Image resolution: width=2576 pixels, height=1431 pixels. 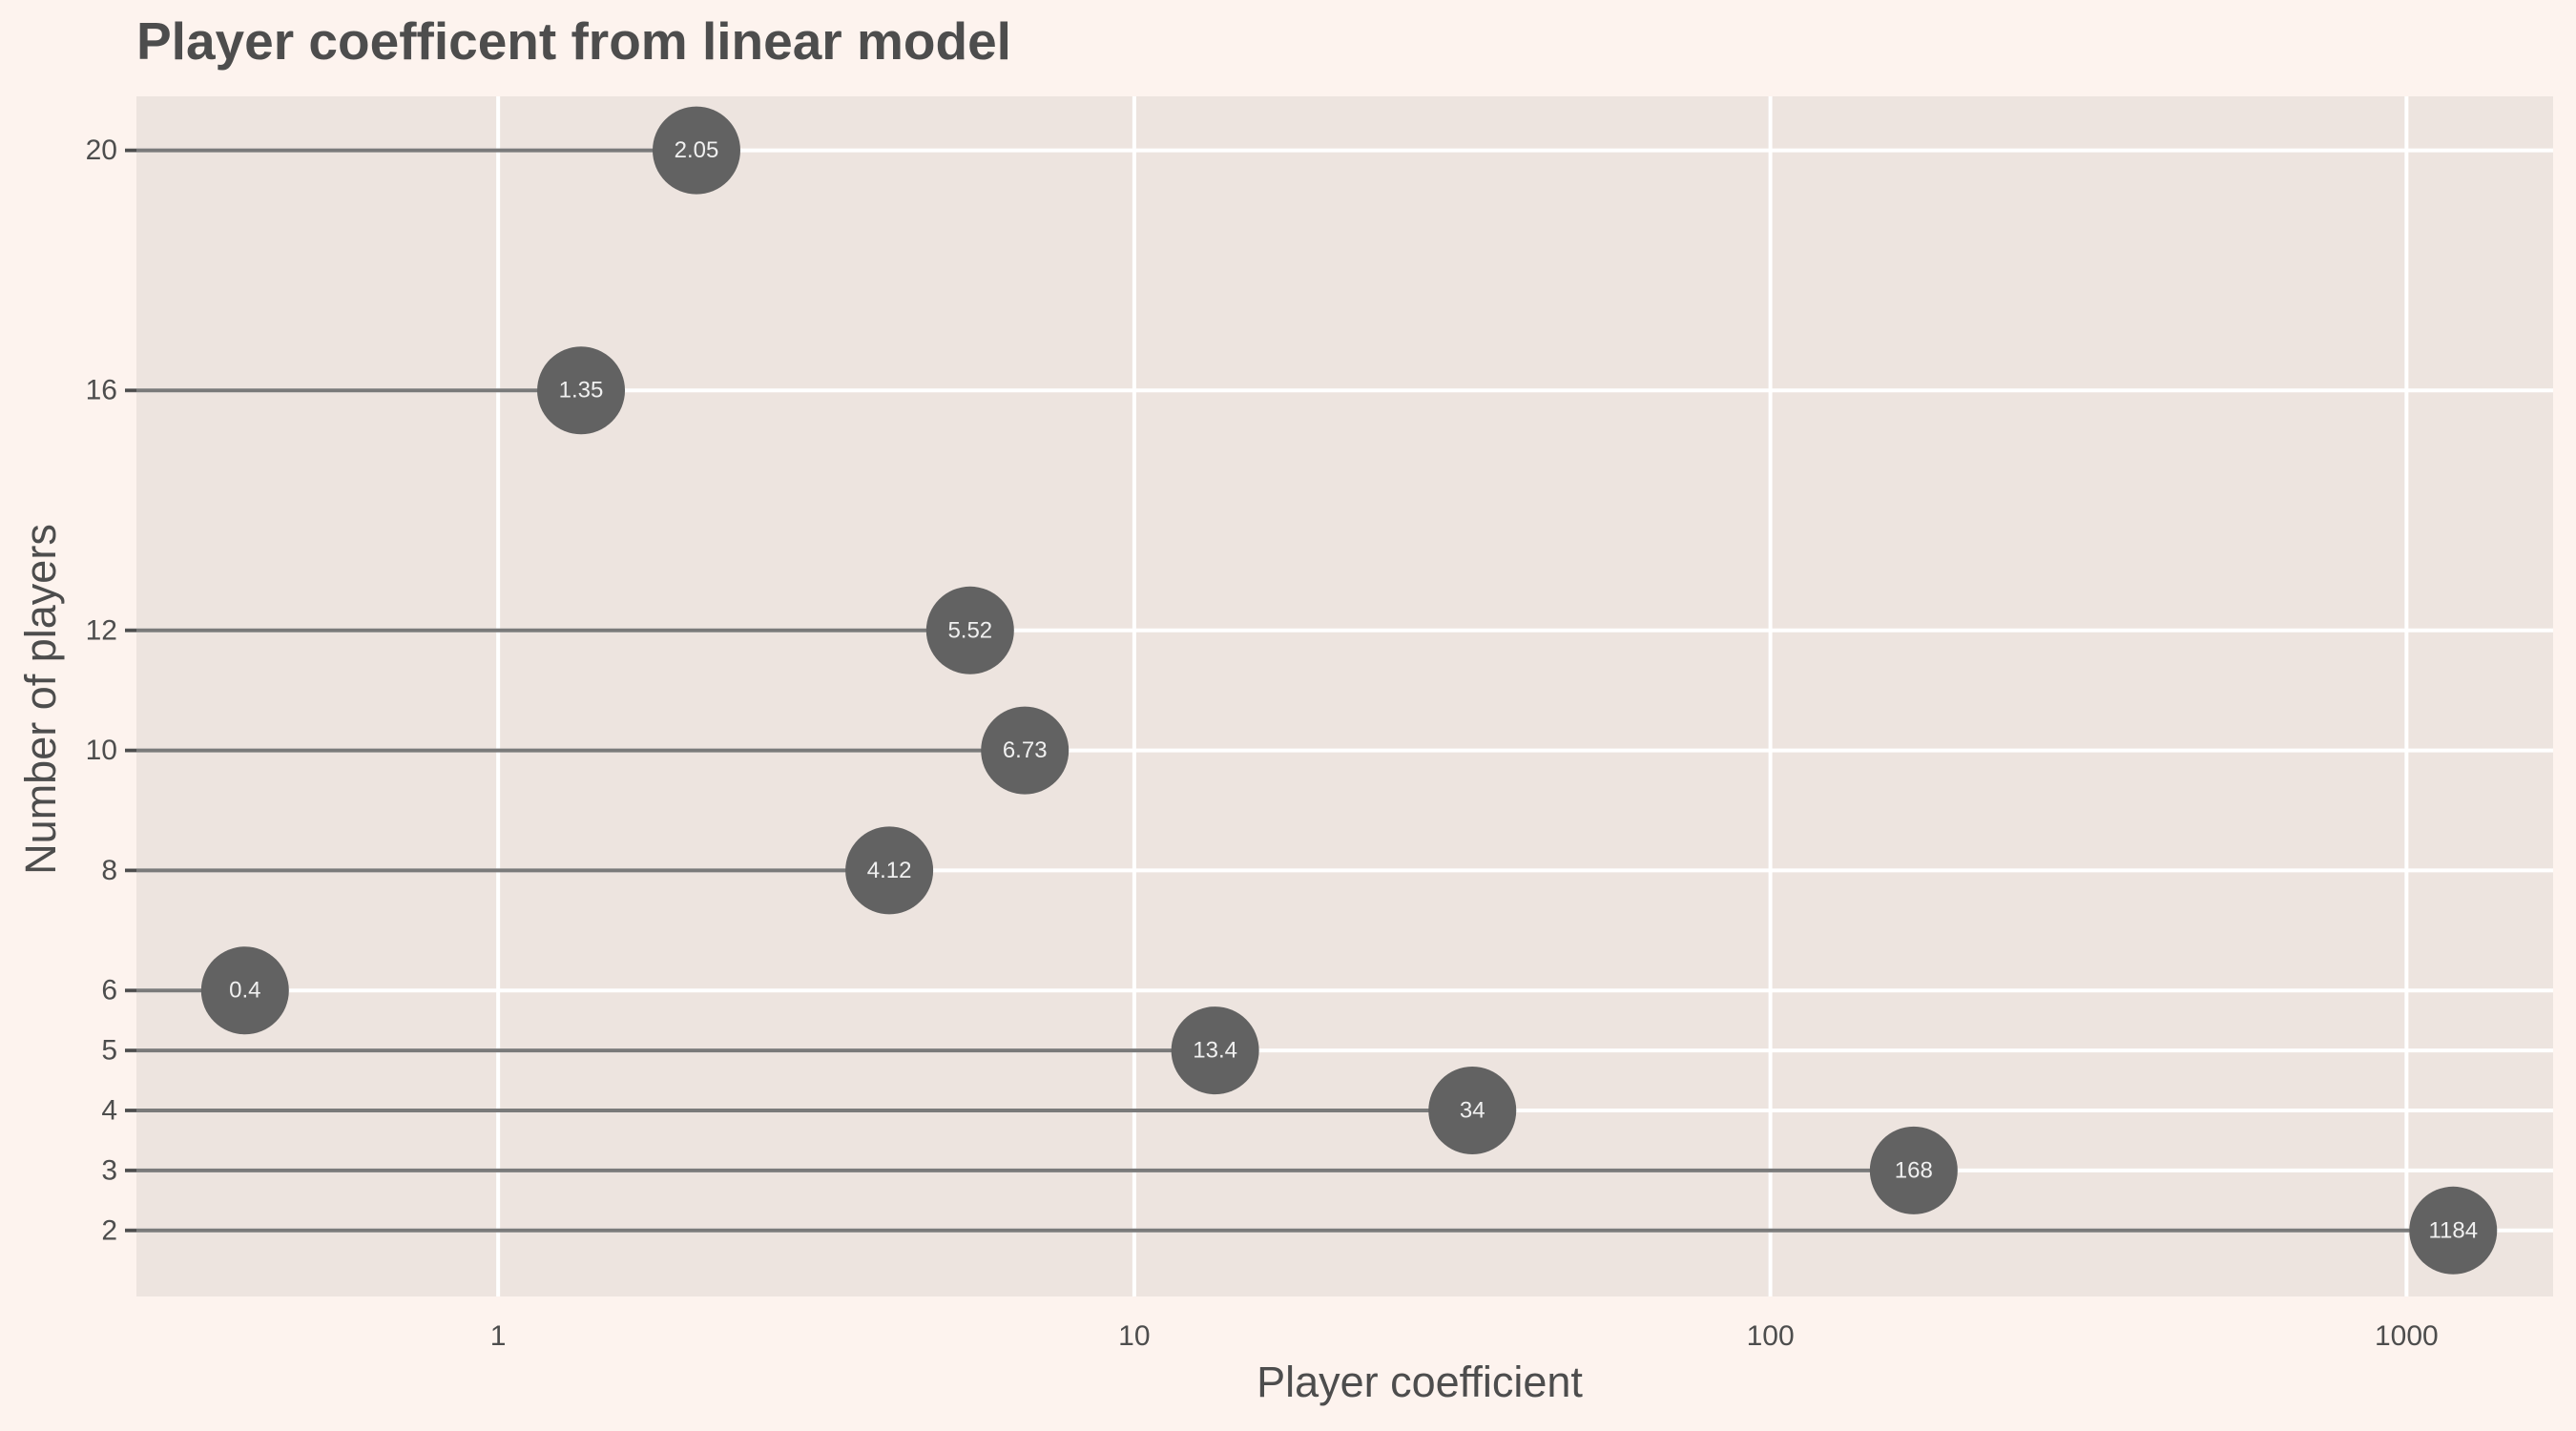 I want to click on x-tick-label: 1000, so click(x=2407, y=1336).